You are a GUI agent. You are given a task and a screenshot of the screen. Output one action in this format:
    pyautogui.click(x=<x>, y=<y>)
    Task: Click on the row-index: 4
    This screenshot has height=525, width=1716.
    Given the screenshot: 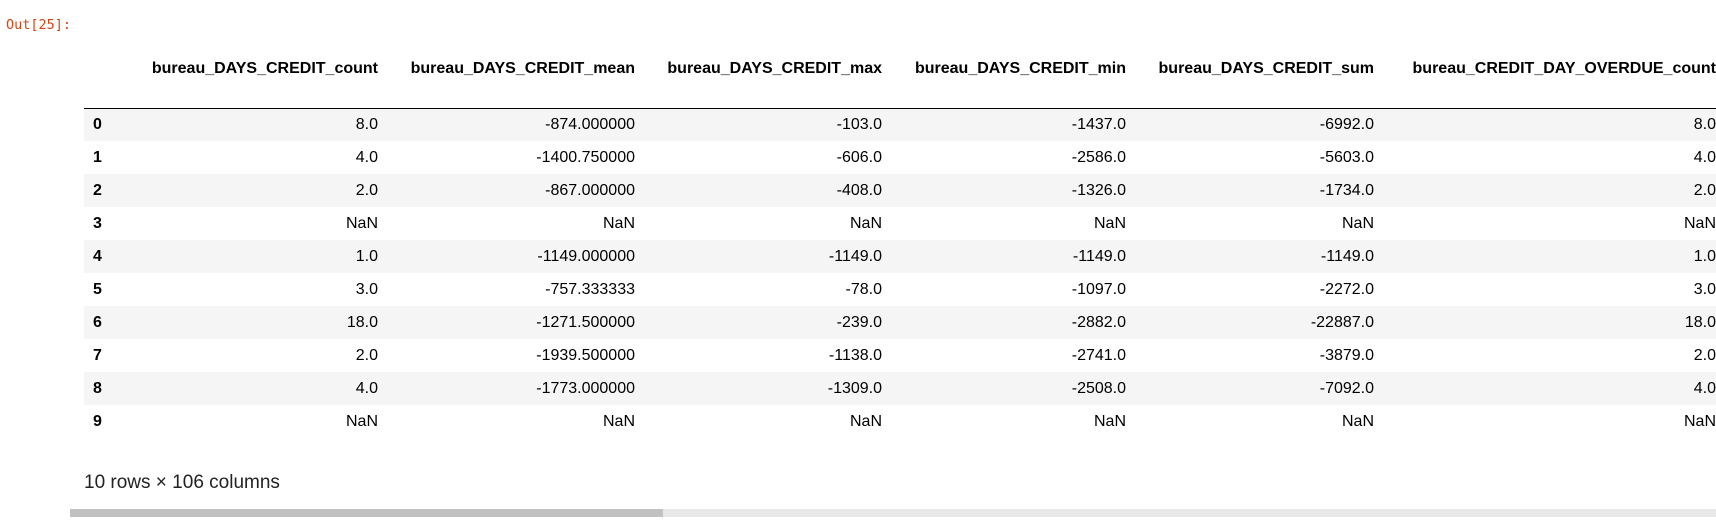 What is the action you would take?
    pyautogui.click(x=97, y=256)
    